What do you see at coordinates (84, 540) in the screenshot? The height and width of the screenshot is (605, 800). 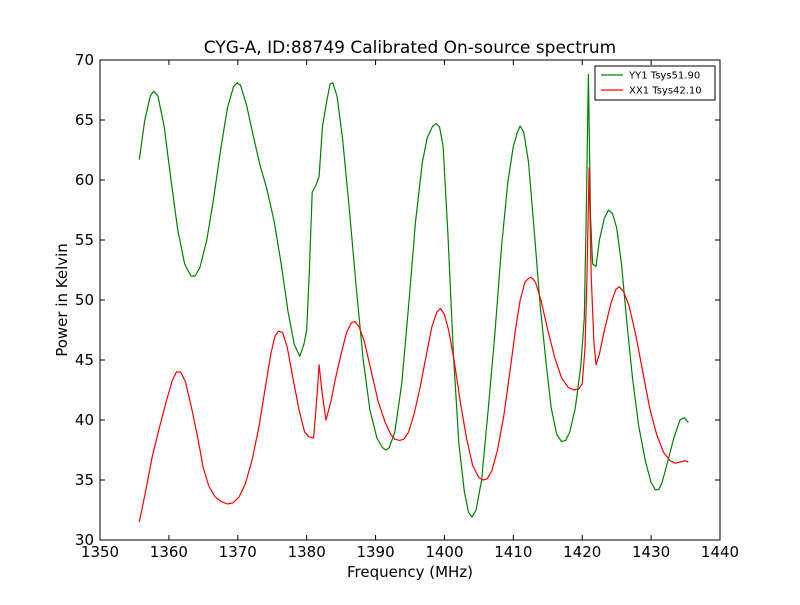 I see `y-tick-label: 30` at bounding box center [84, 540].